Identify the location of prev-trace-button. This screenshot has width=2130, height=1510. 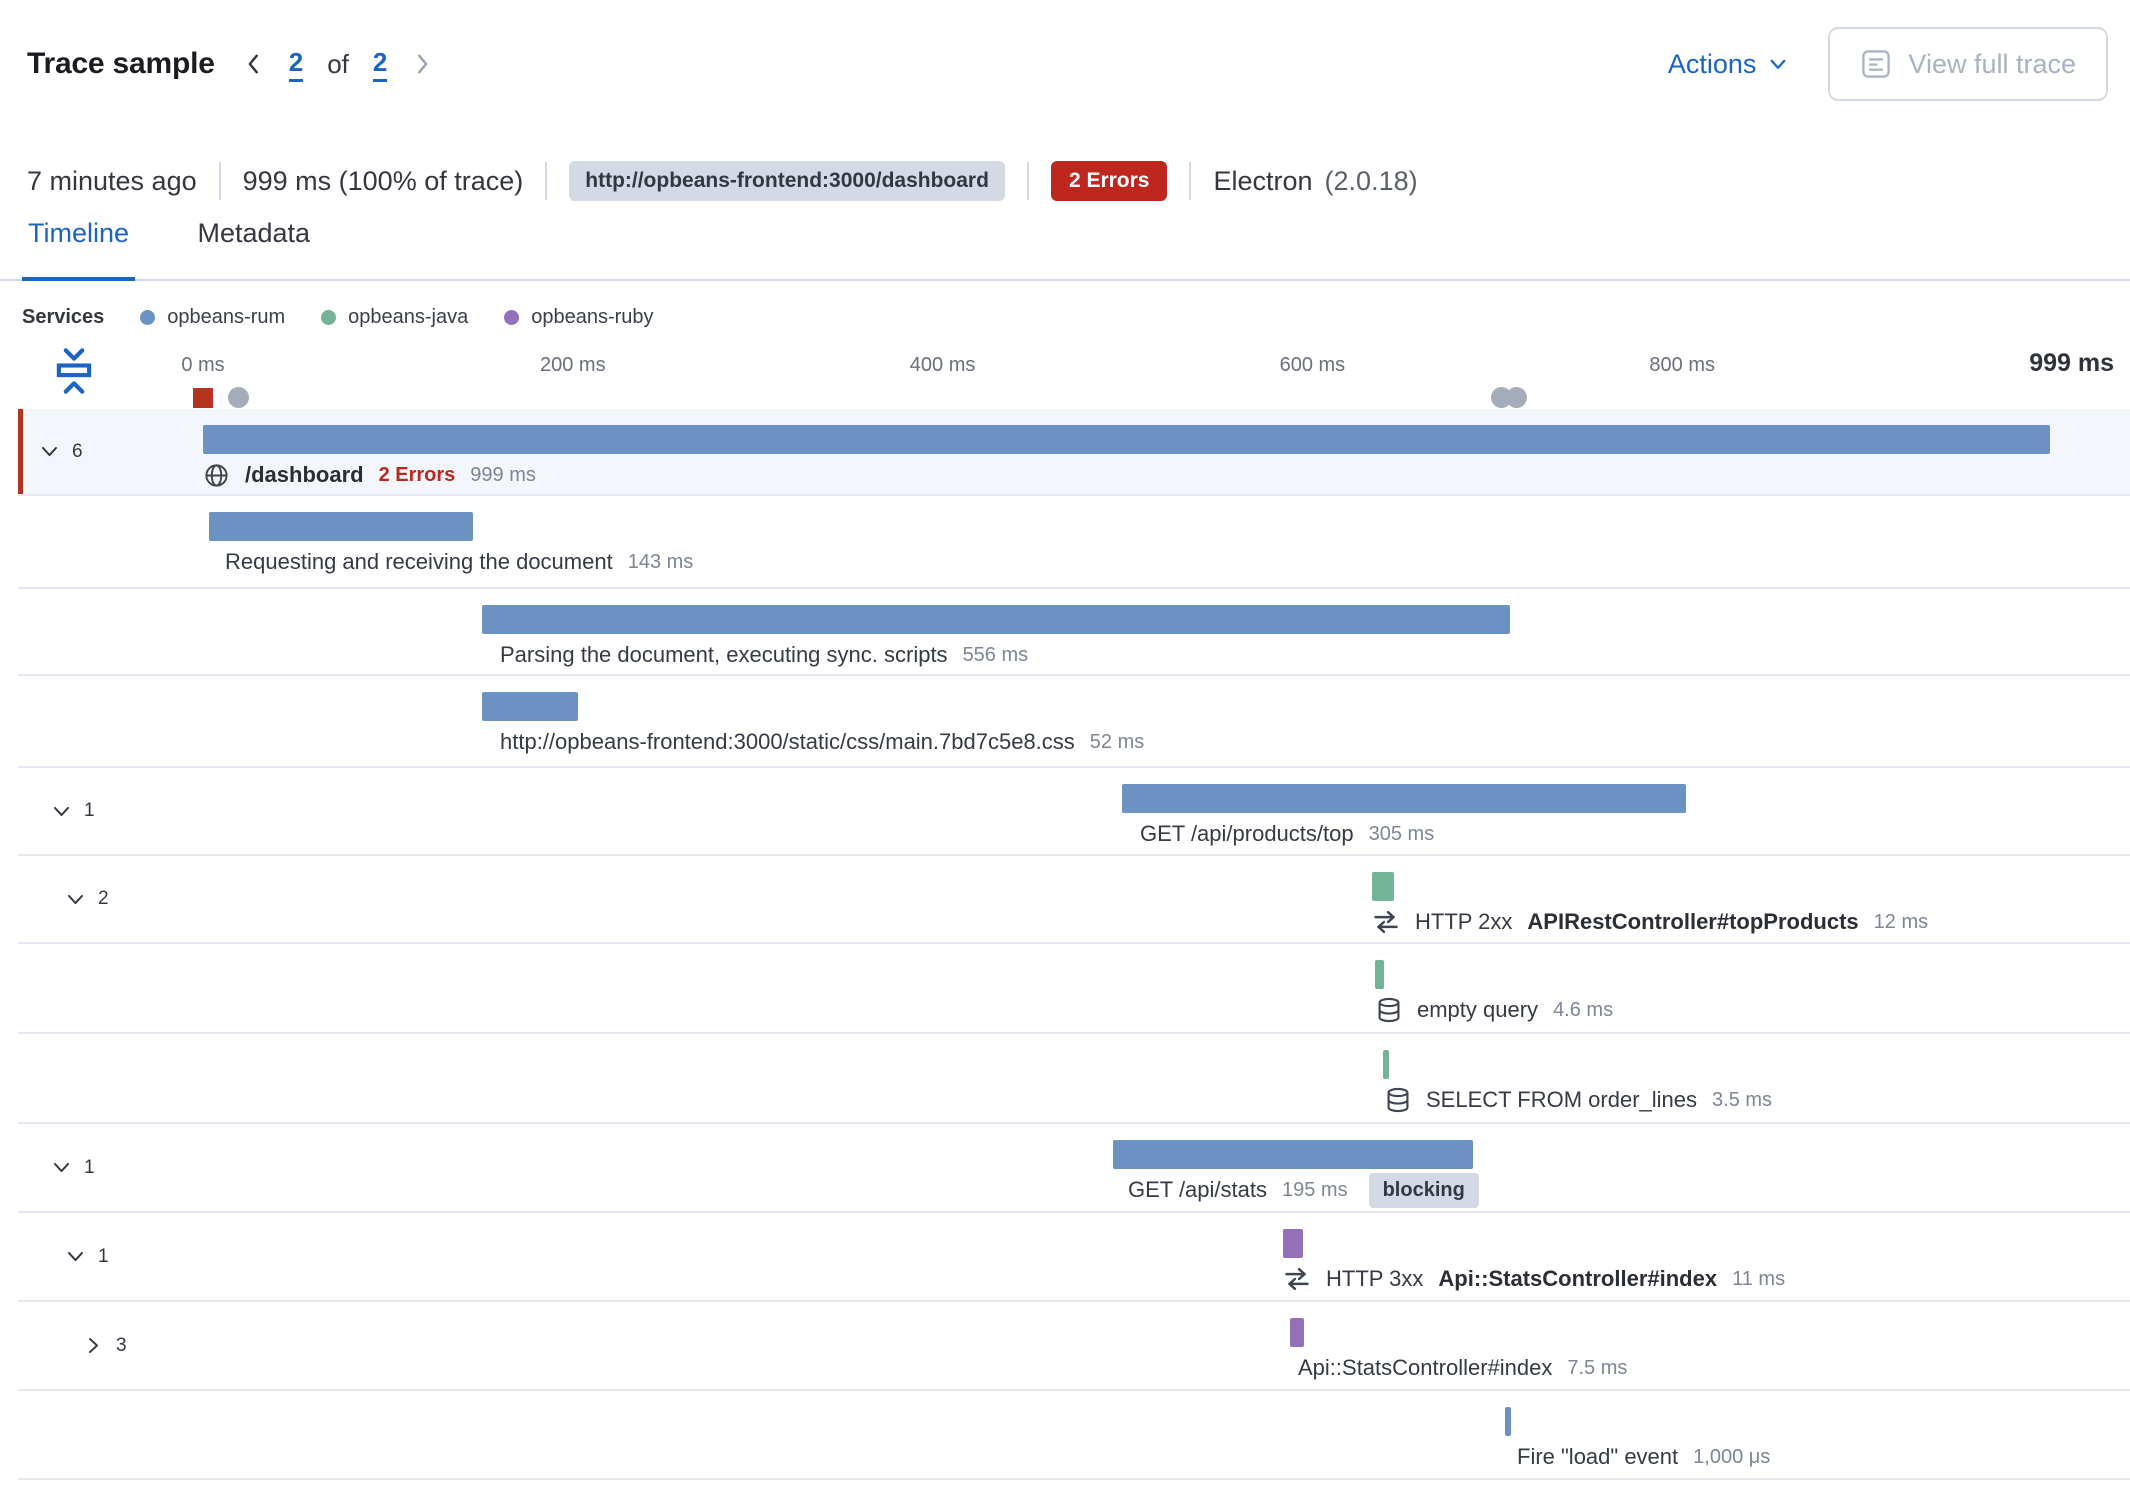
(254, 64).